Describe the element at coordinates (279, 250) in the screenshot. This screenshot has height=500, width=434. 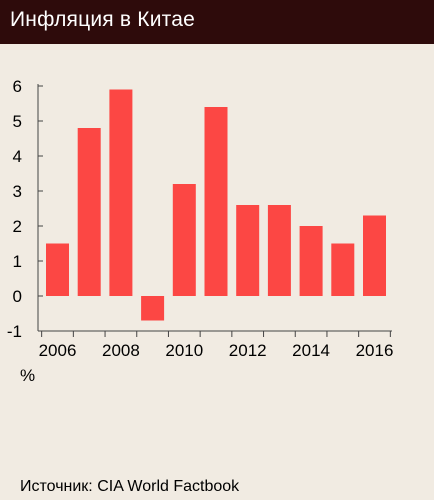
I see `bar-2013` at that location.